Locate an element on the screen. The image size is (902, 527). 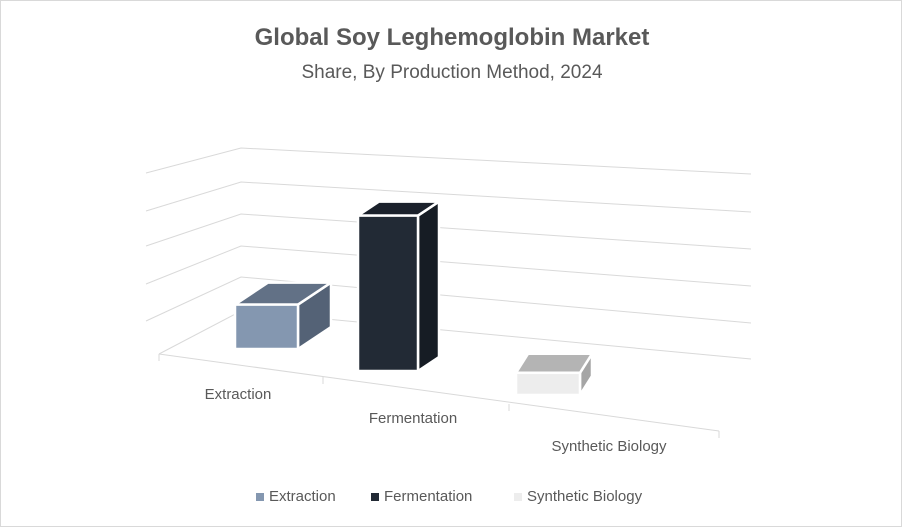
category-label-fermentation: Fermentation is located at coordinates (413, 418).